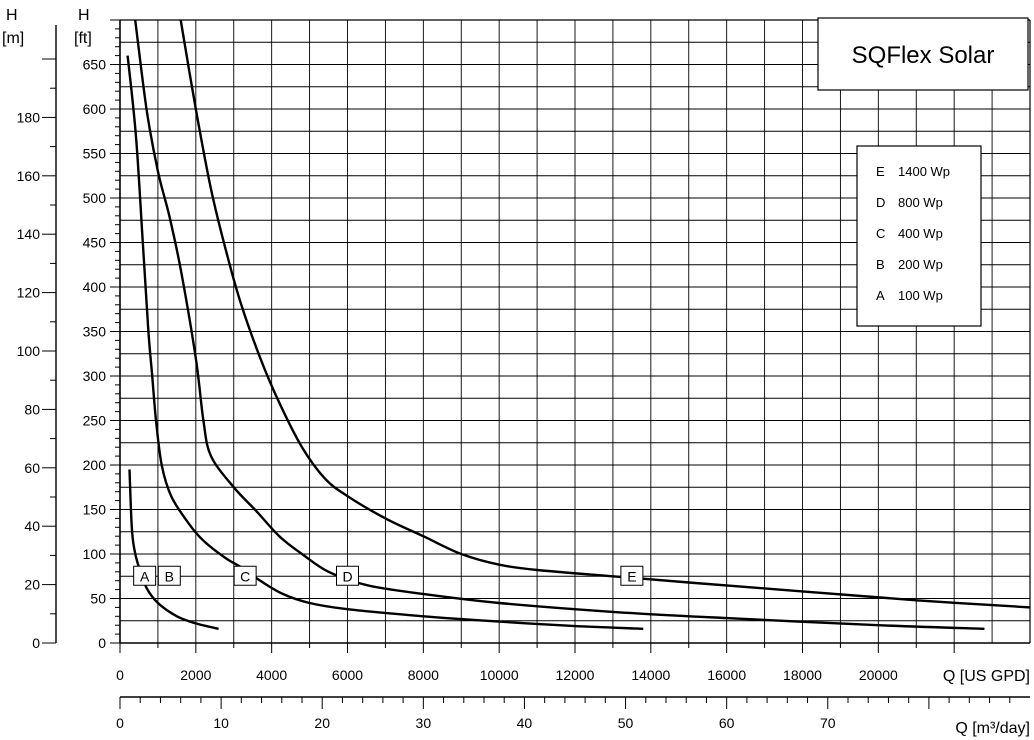 The width and height of the screenshot is (1034, 740). I want to click on x-secondary-axis-title: Q [m³/day], so click(992, 728).